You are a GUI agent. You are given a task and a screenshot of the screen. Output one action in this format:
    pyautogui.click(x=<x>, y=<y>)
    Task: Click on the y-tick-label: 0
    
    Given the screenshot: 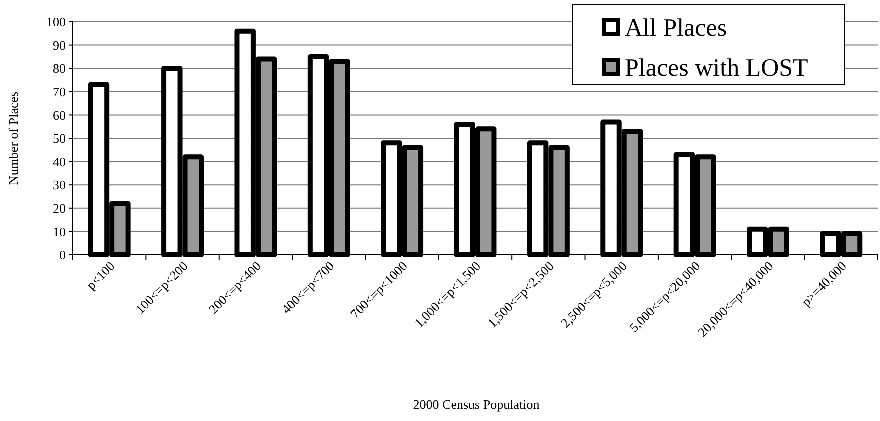 What is the action you would take?
    pyautogui.click(x=63, y=255)
    